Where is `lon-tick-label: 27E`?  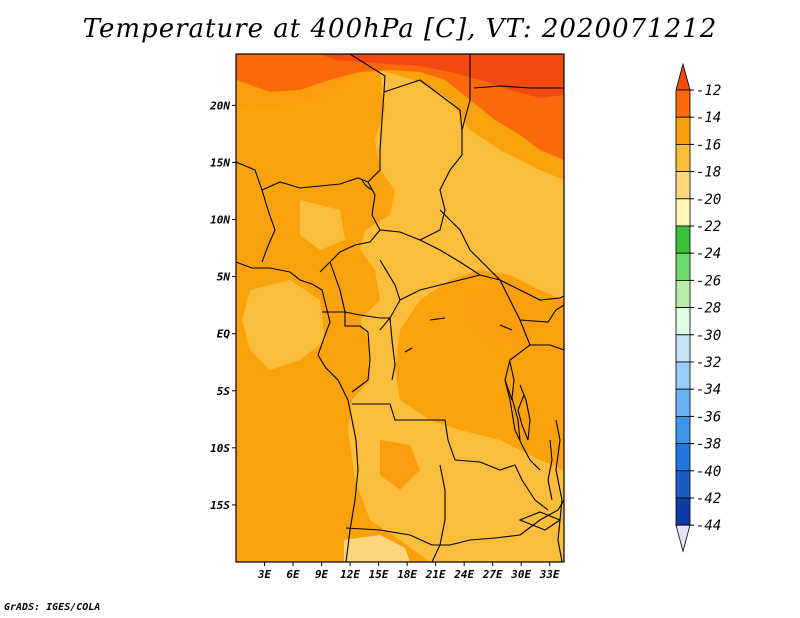 lon-tick-label: 27E is located at coordinates (492, 574).